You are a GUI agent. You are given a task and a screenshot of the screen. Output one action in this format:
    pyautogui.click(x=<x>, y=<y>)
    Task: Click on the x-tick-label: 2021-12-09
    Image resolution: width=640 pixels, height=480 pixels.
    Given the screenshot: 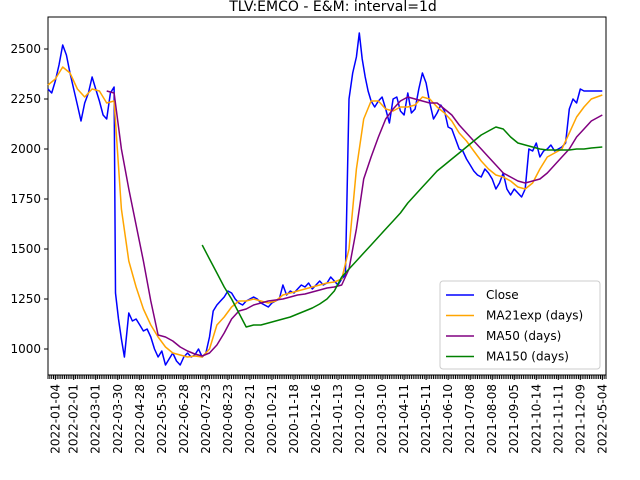 What is the action you would take?
    pyautogui.click(x=580, y=419)
    